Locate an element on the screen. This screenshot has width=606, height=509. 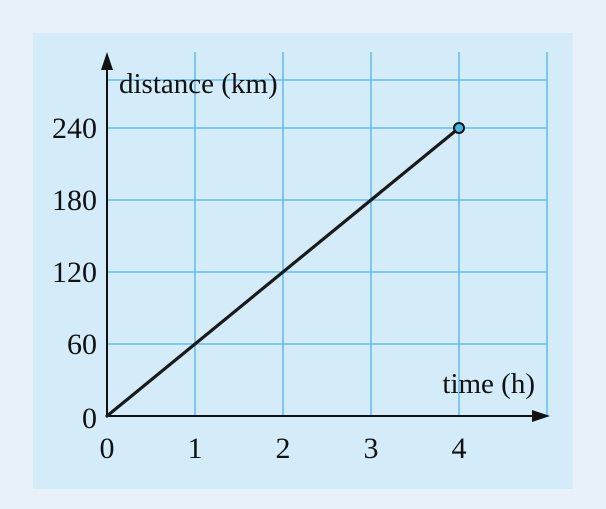
x-axis-label: time (h) is located at coordinates (488, 384).